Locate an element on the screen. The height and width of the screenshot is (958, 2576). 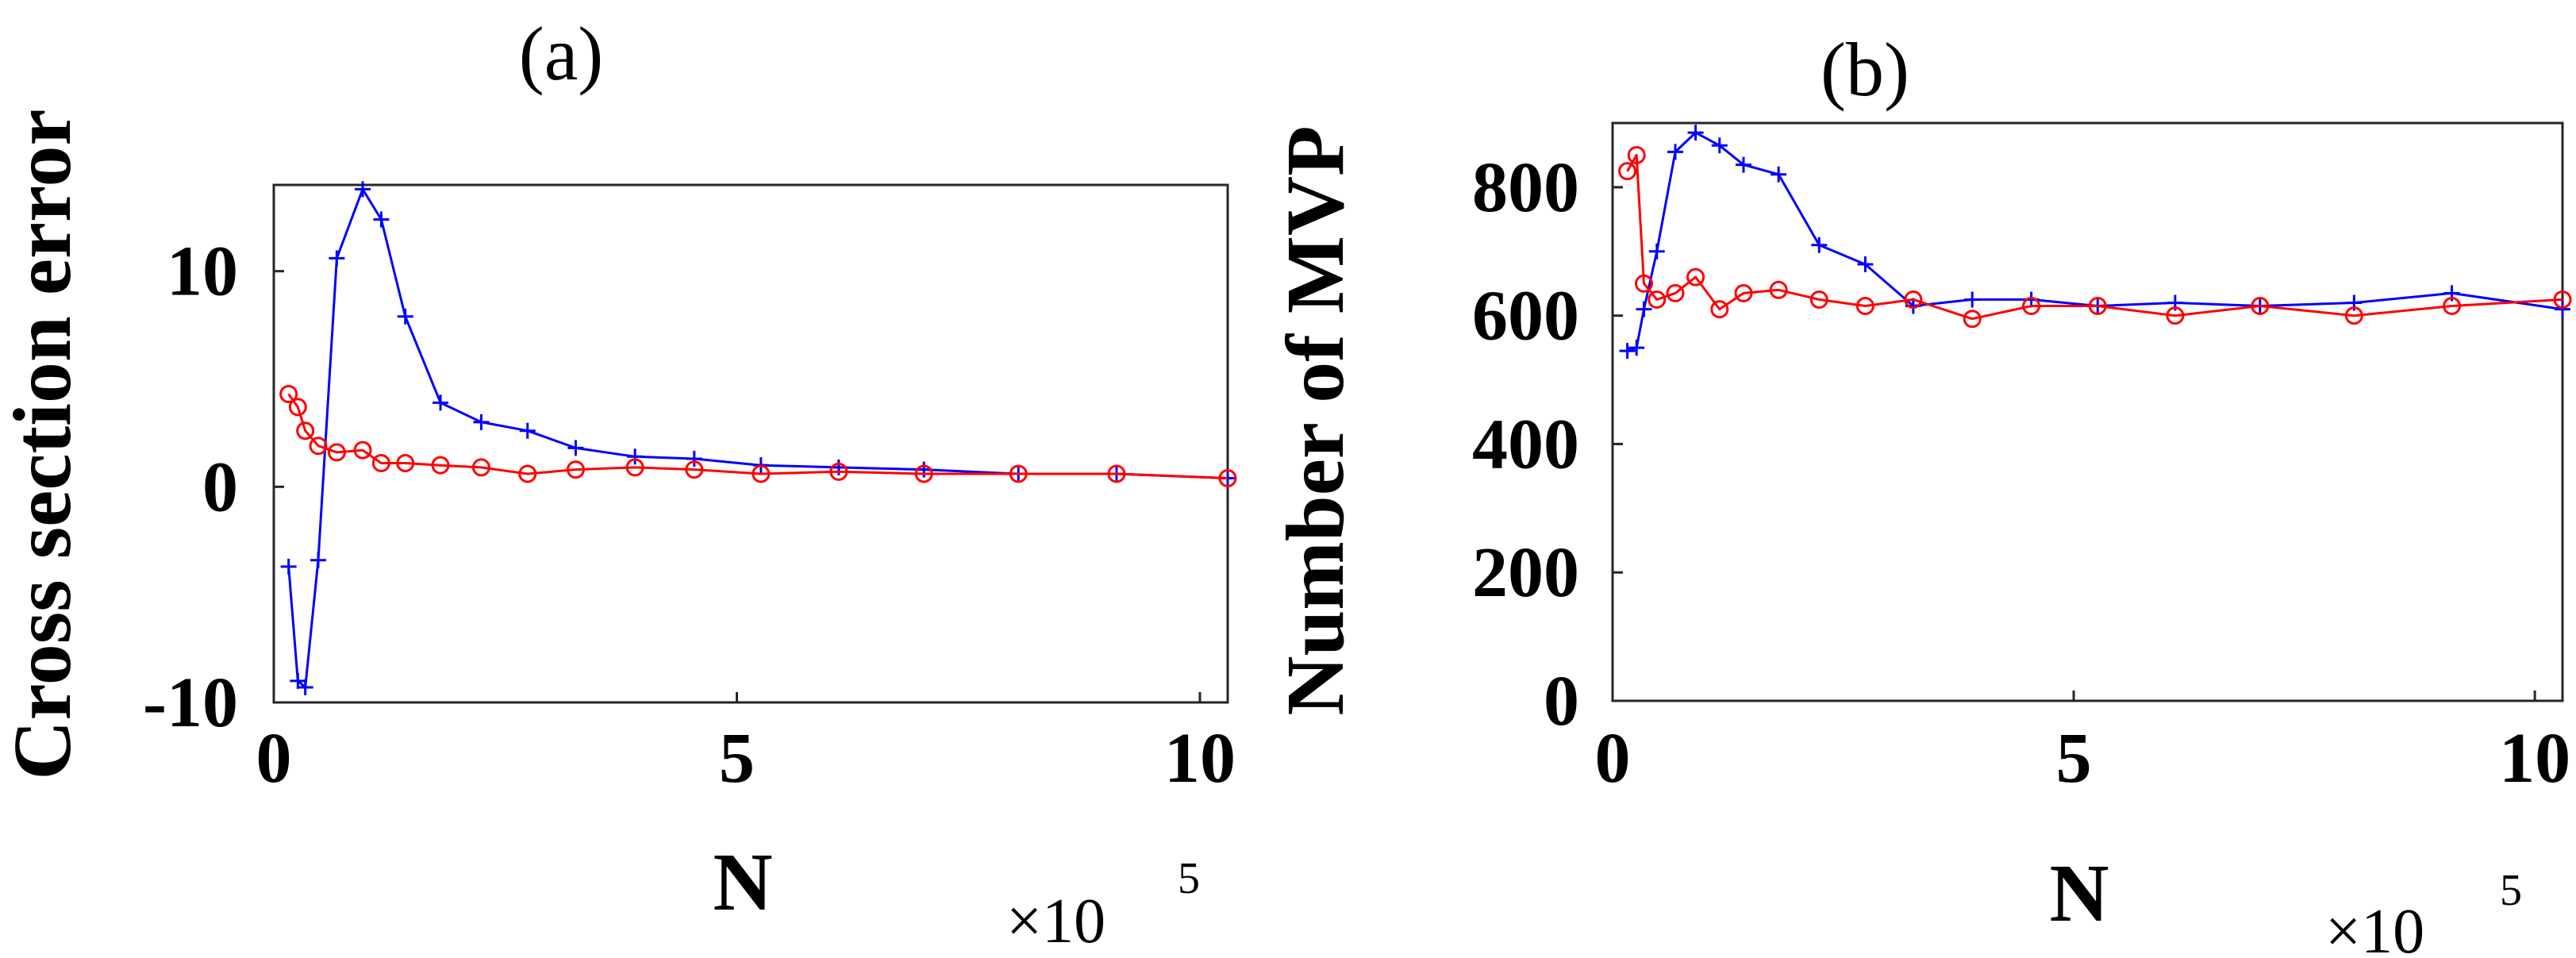
panel-b-x-tick-label: 0 is located at coordinates (1613, 758).